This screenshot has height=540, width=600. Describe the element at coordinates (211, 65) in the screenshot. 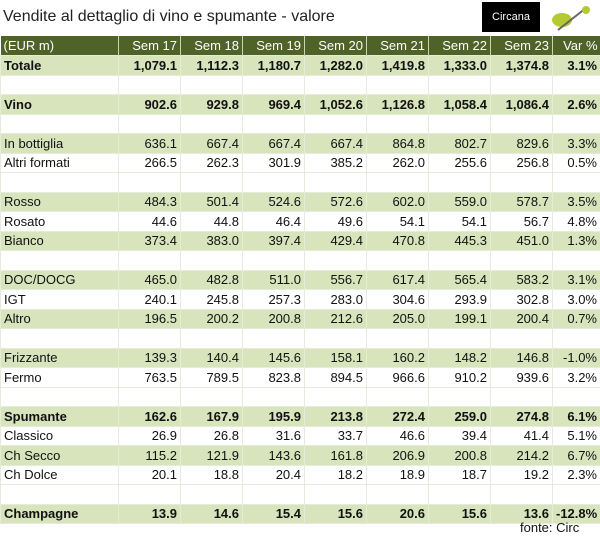

I see `cell: 1,112.3` at that location.